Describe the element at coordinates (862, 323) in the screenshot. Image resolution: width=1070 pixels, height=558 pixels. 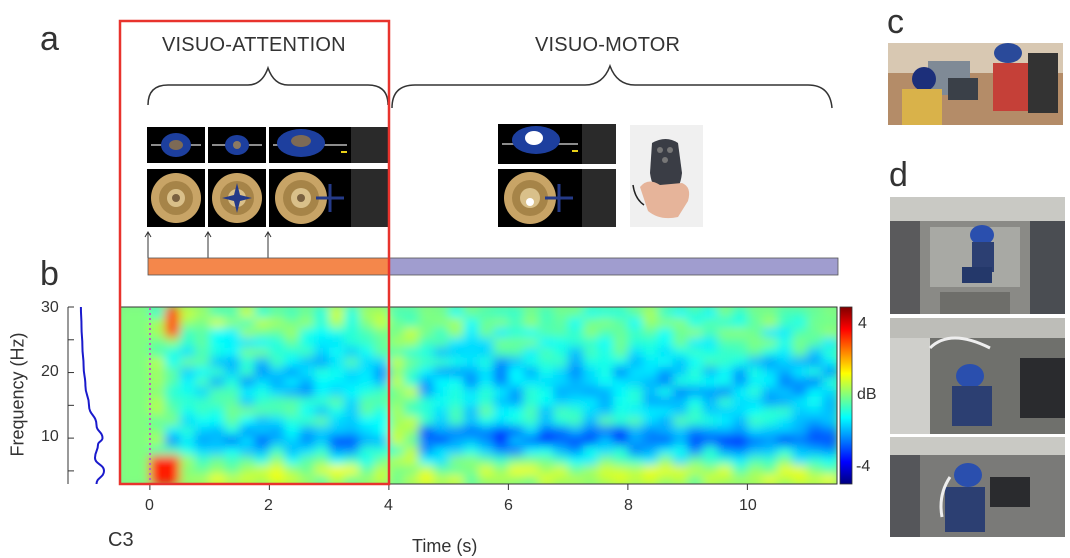
I see `colorbar-tick-max: 4` at that location.